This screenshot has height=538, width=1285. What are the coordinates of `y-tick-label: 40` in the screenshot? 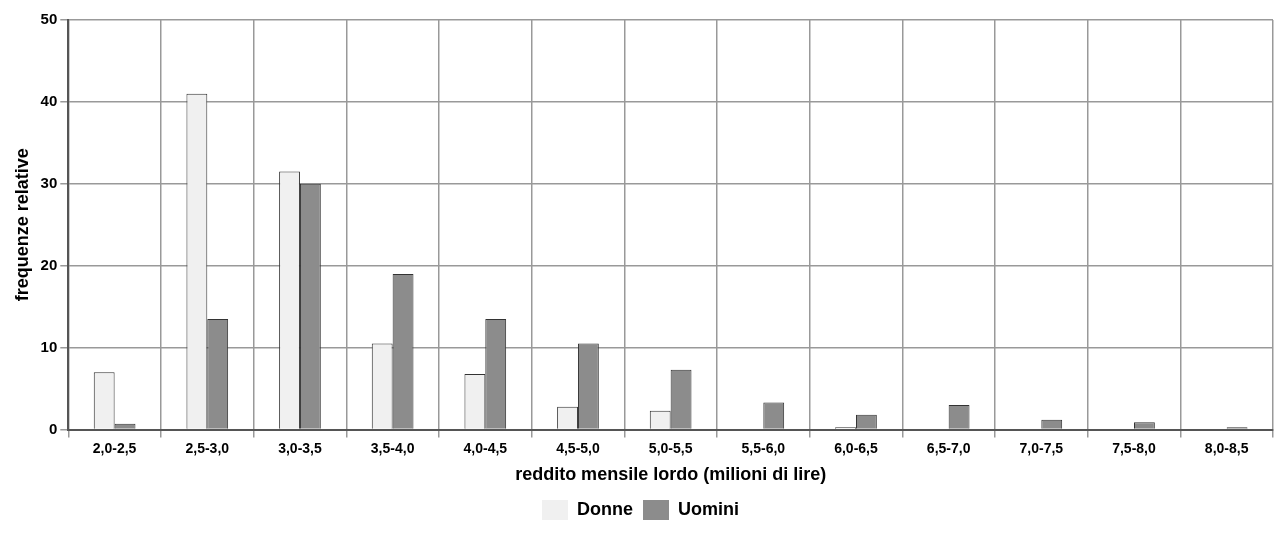 It's located at (49, 101).